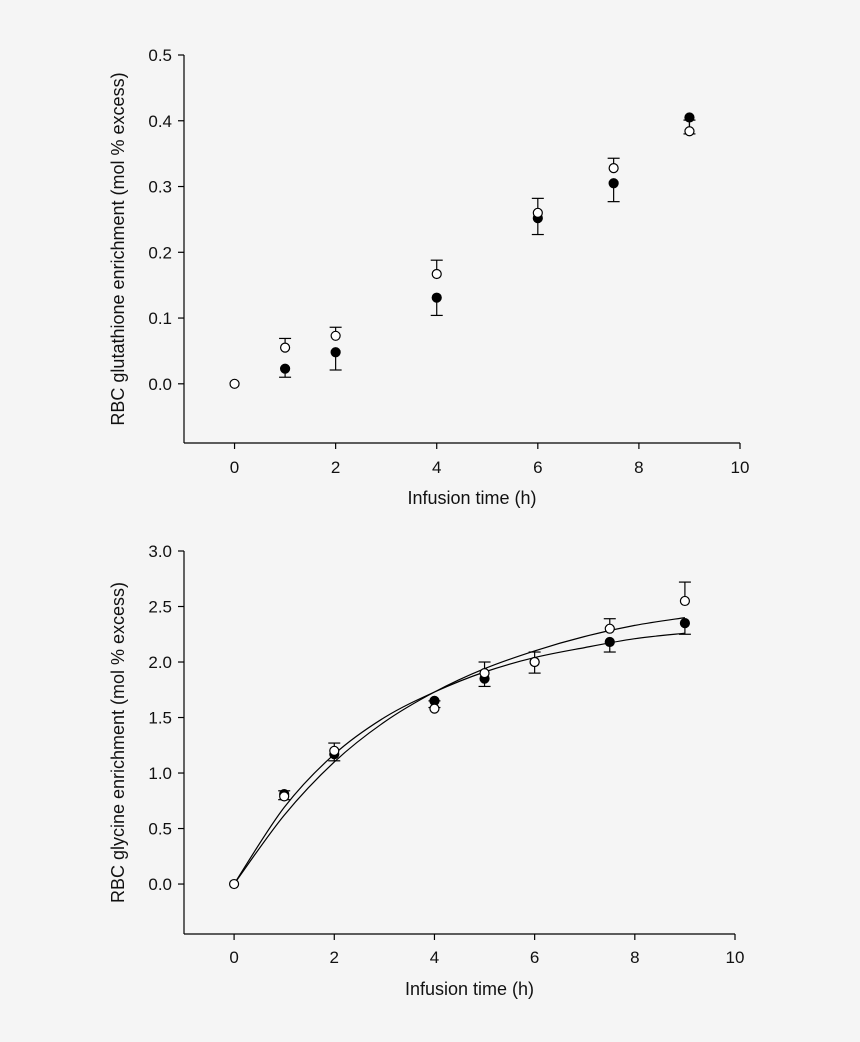  I want to click on fit-curve-open, so click(459, 751).